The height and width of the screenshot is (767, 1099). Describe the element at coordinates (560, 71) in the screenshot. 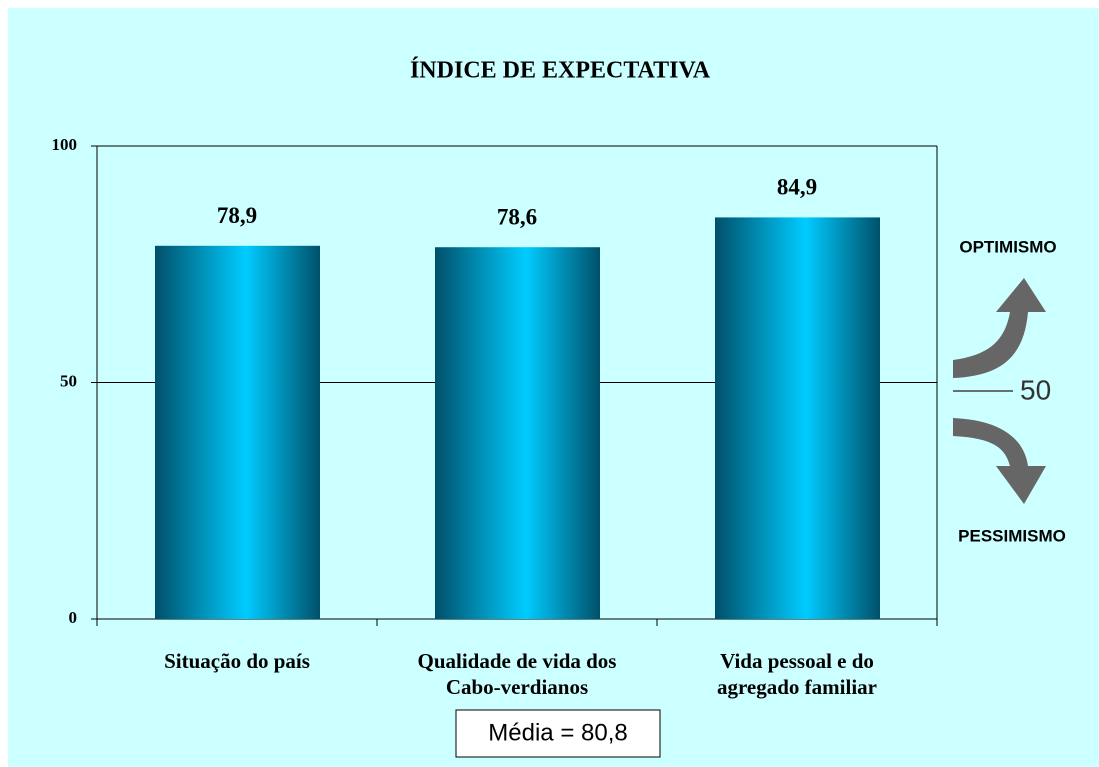

I see `chart-title: ÍNDICE DE EXPECTATIVA` at that location.